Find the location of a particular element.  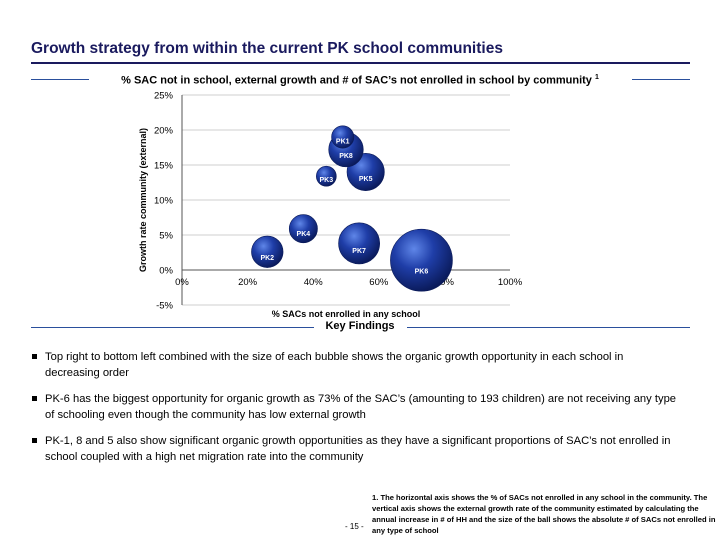

bubble-pk3 is located at coordinates (326, 176).